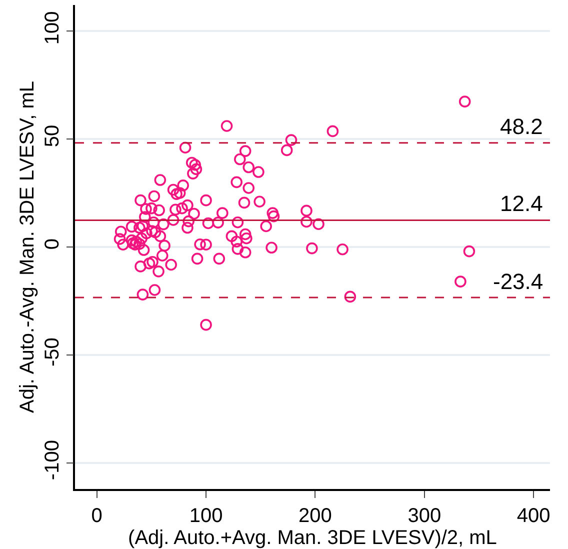  I want to click on y-tick-label: -100, so click(52, 460).